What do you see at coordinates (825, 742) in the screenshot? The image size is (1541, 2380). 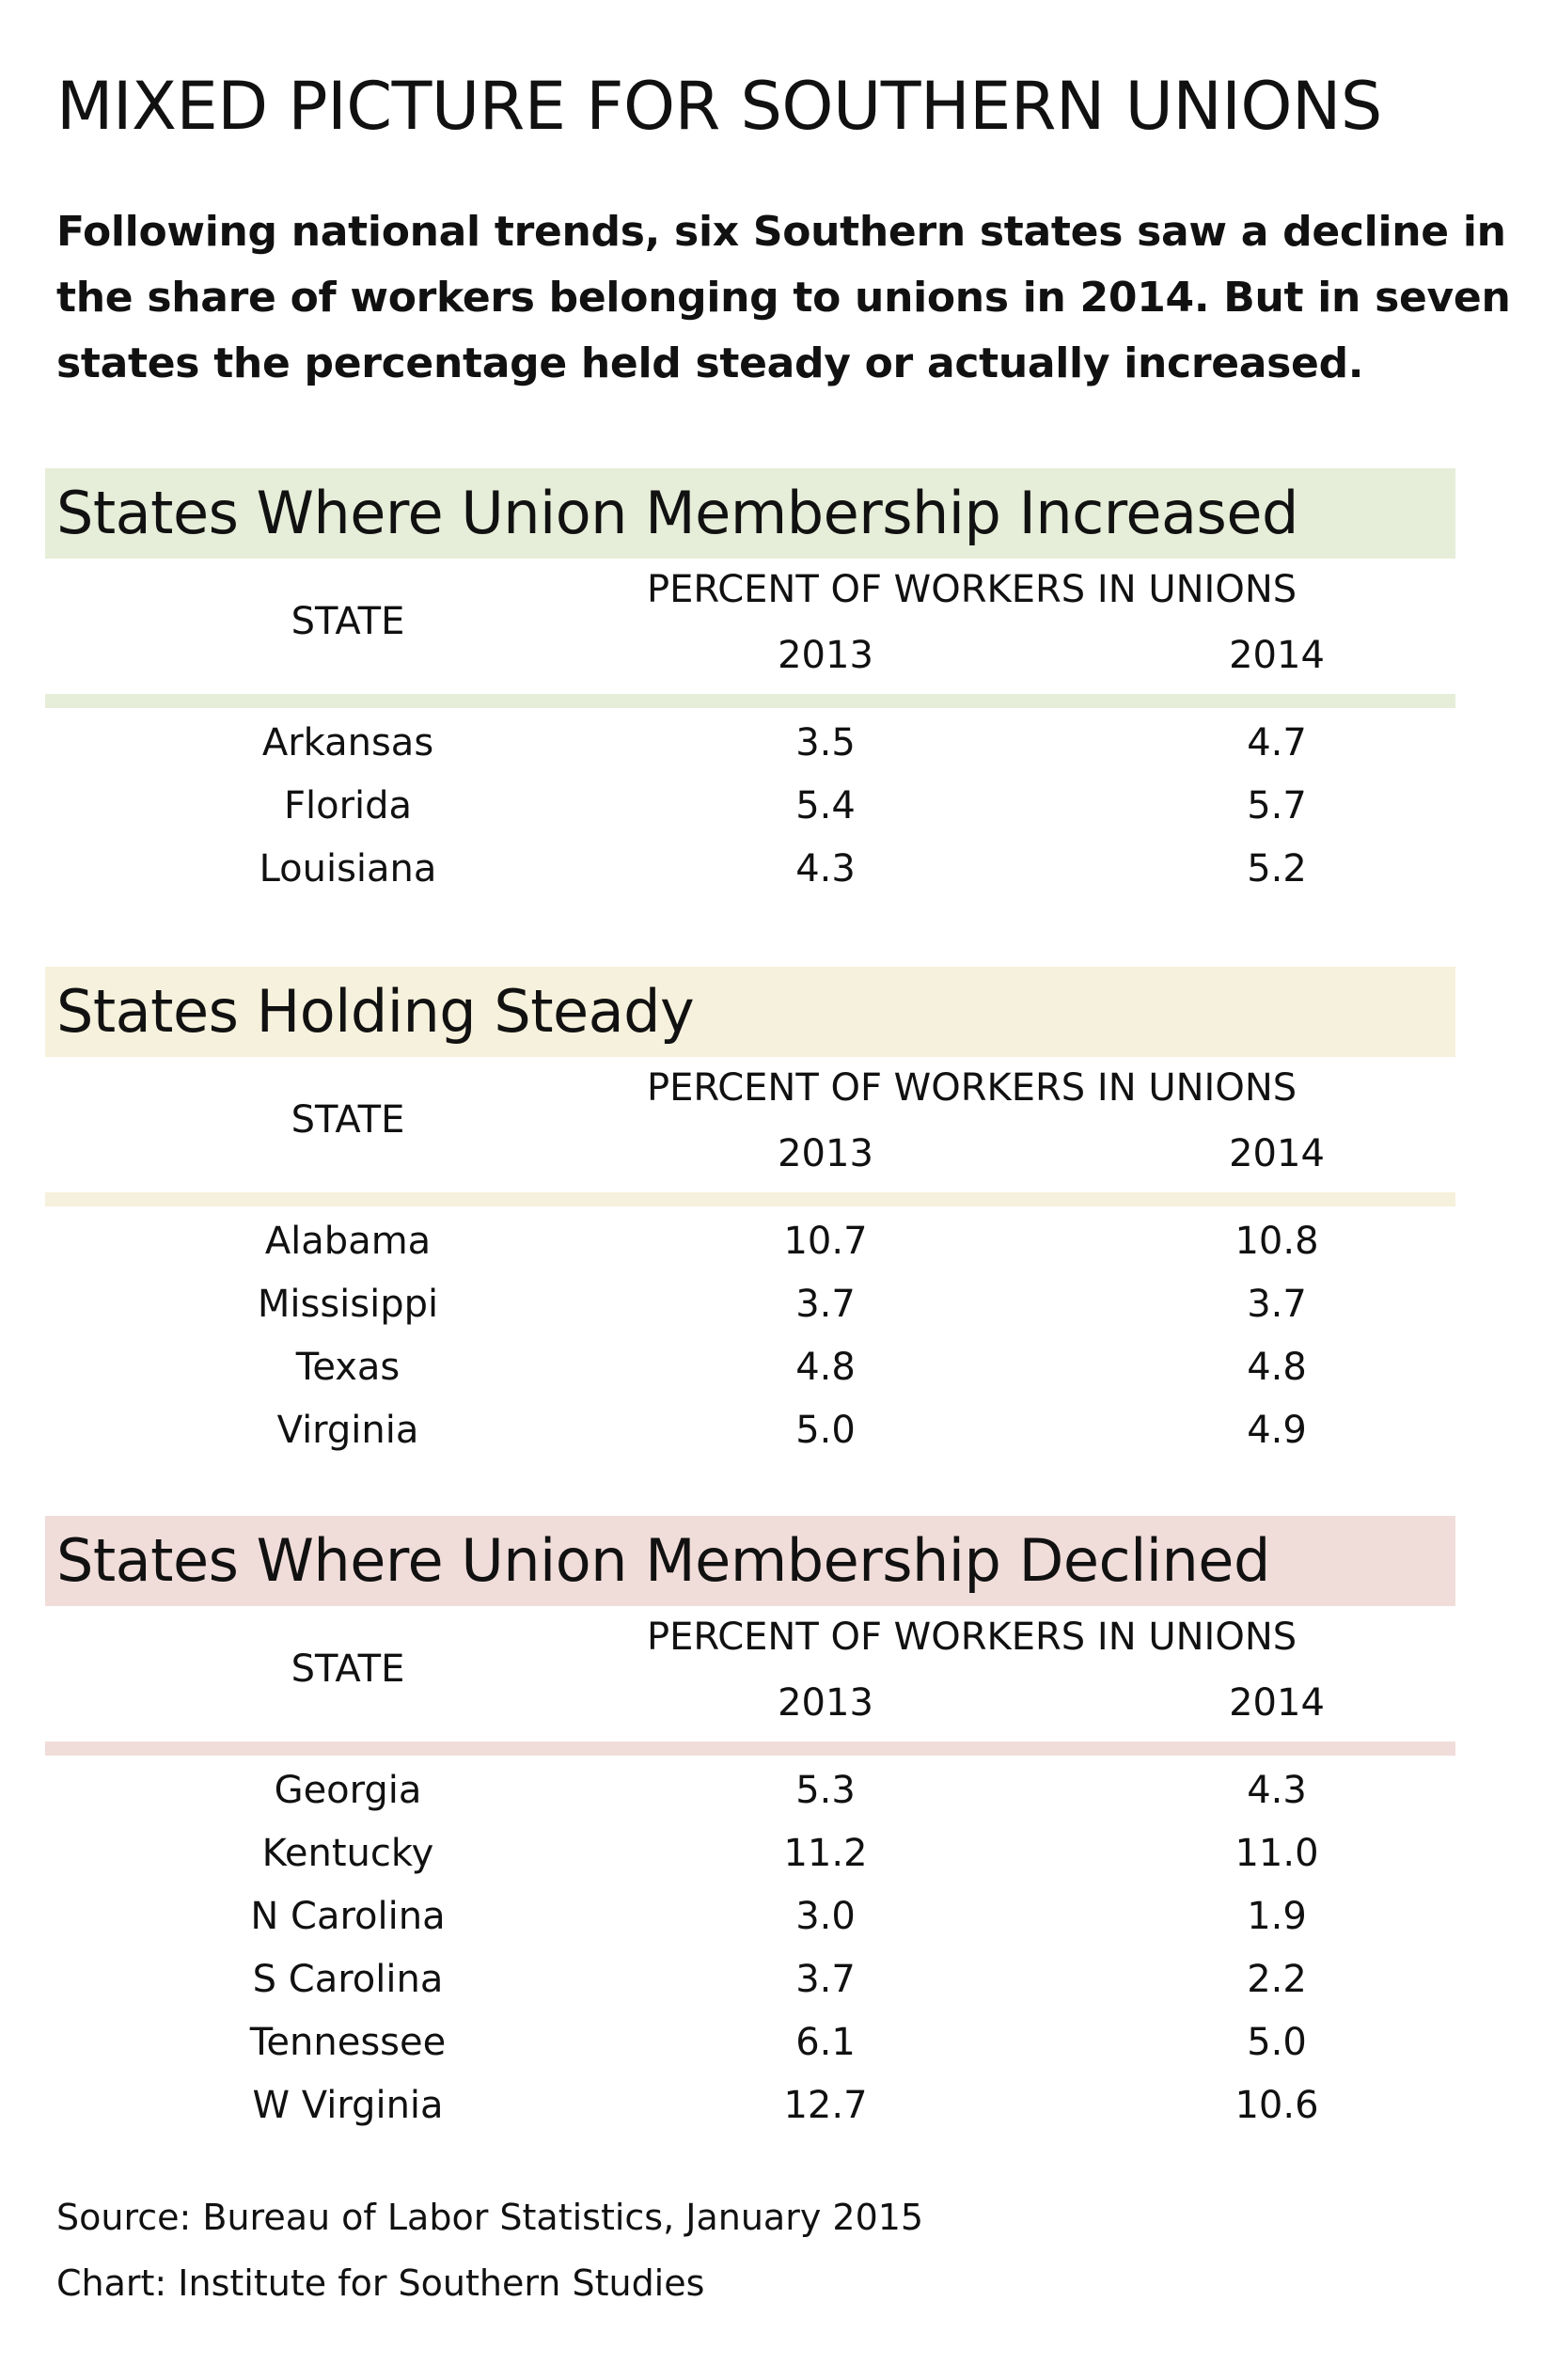 I see `value-2013-cell: 3.5` at bounding box center [825, 742].